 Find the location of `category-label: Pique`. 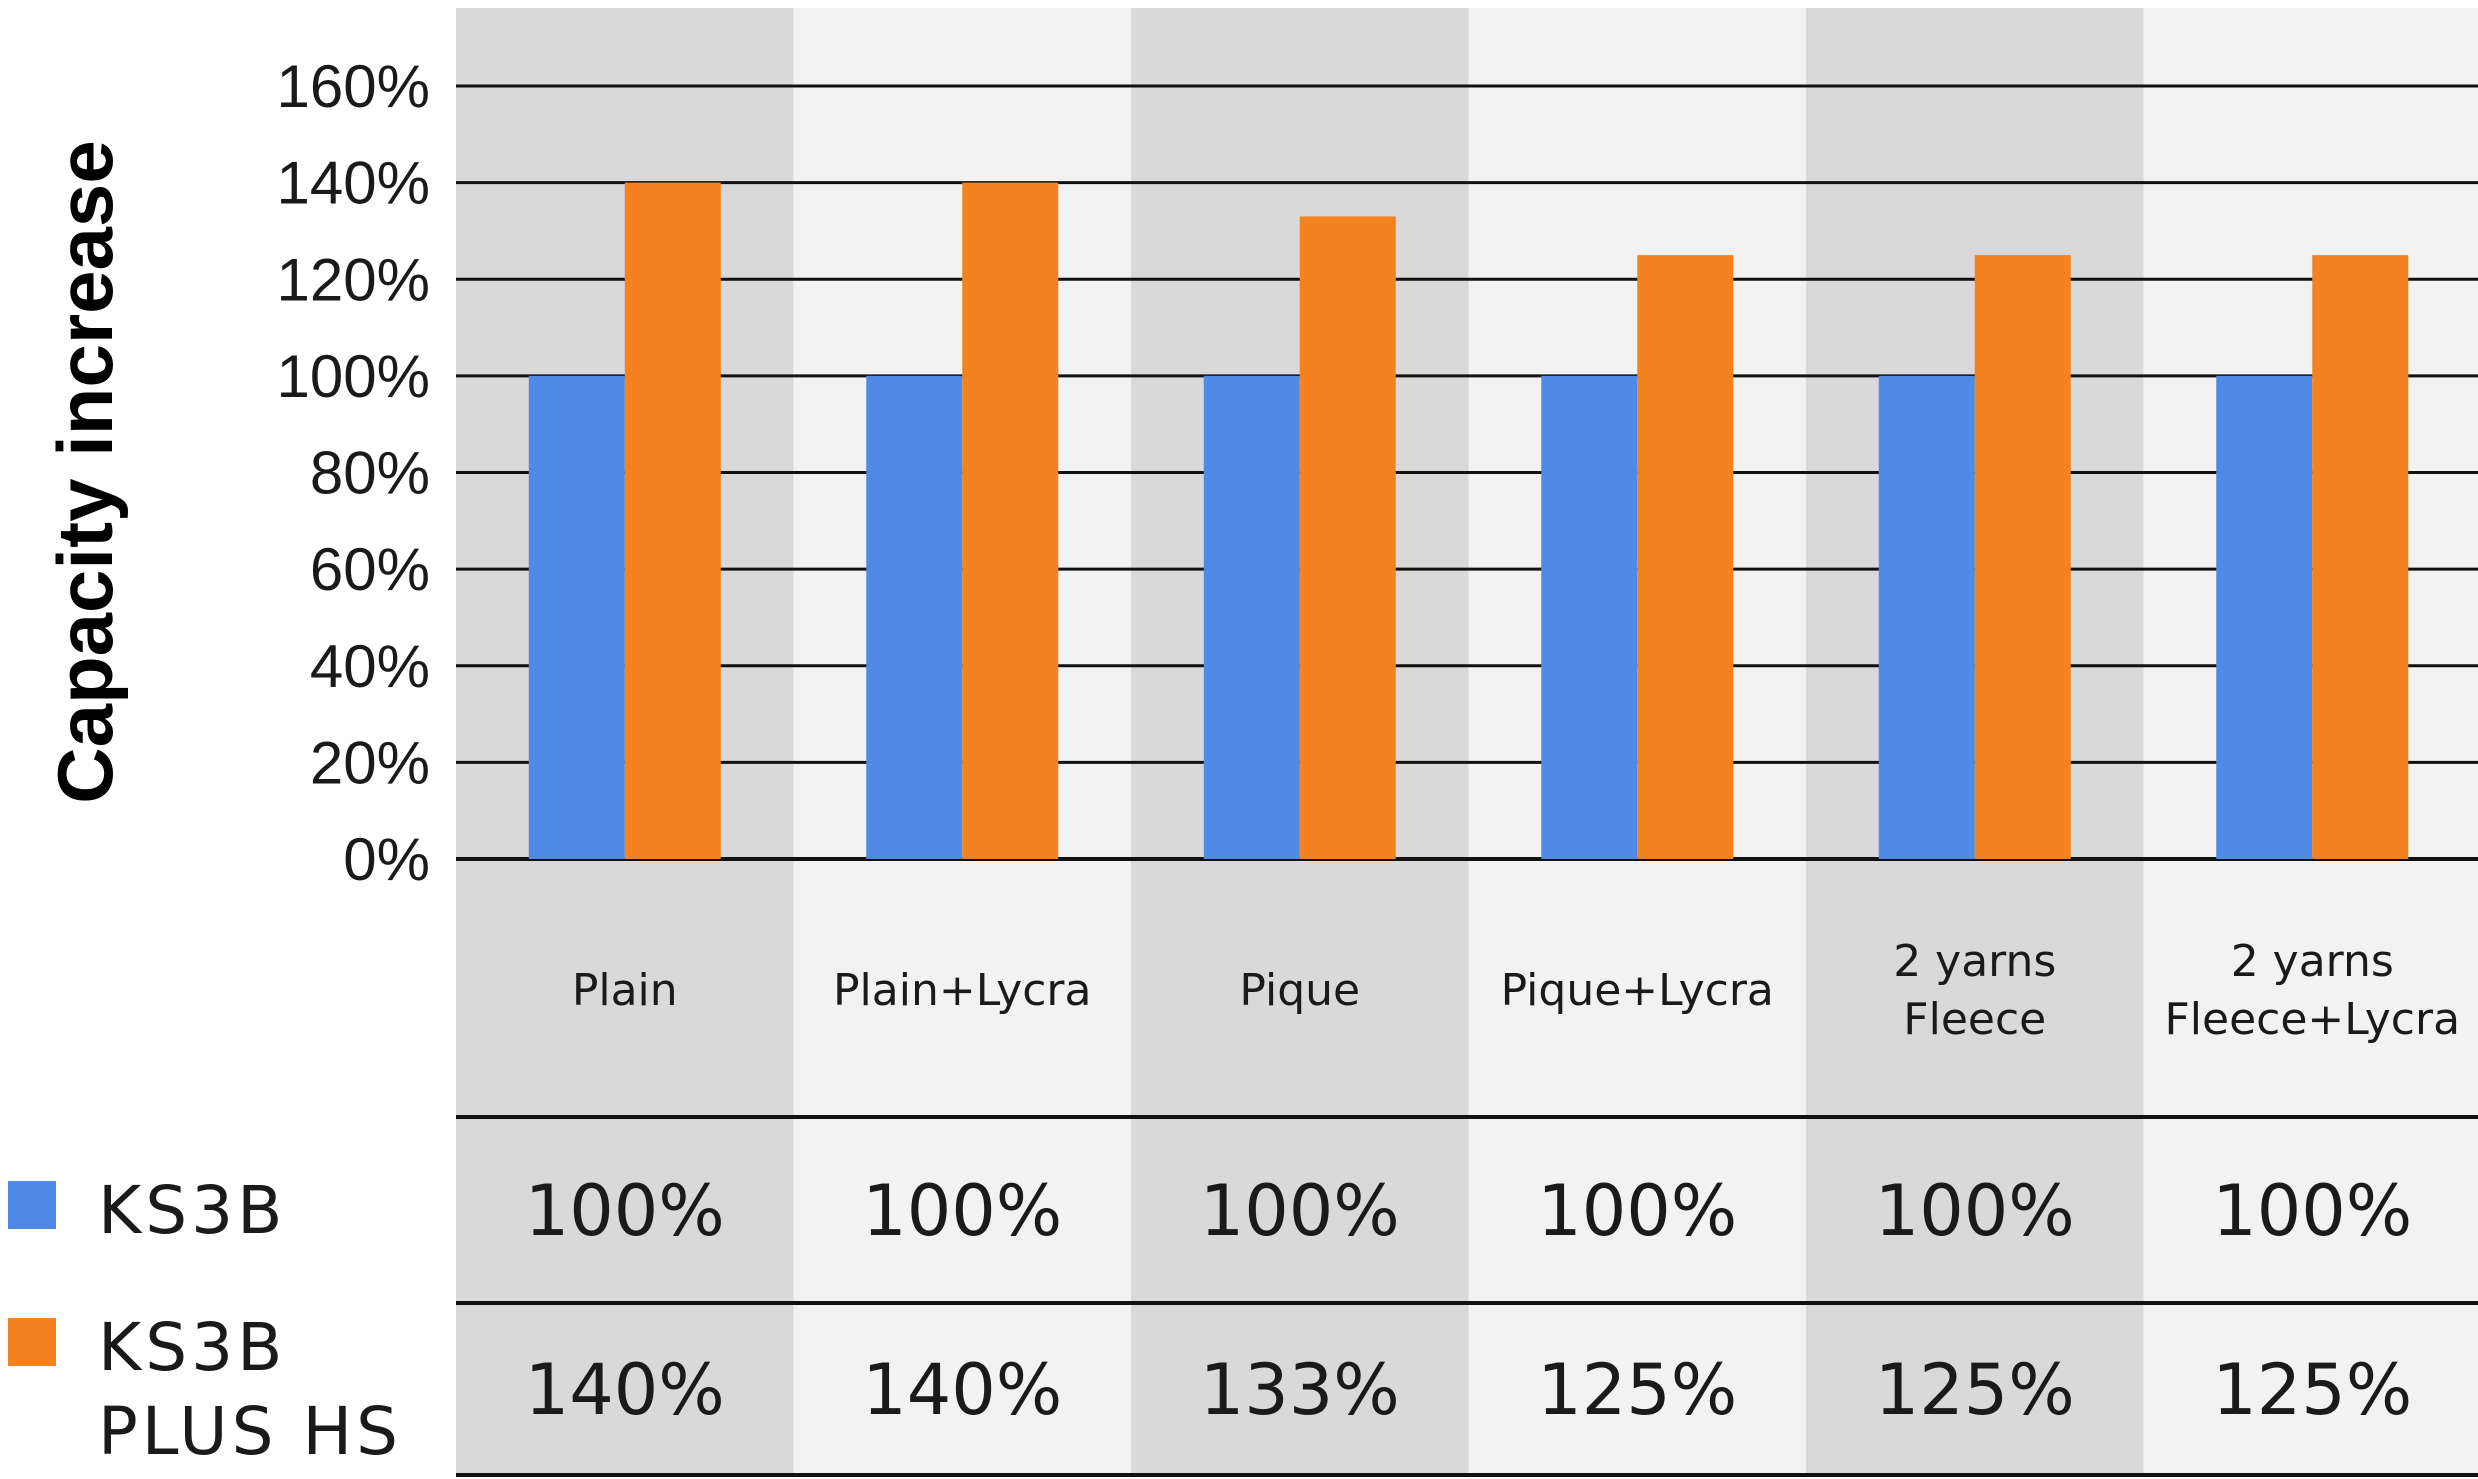

category-label: Pique is located at coordinates (1299, 990).